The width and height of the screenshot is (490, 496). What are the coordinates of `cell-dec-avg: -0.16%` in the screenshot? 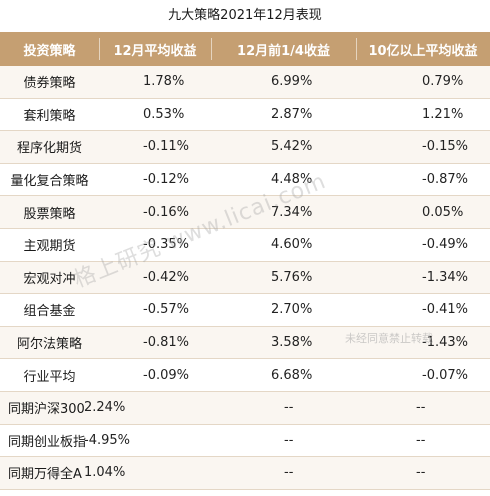 It's located at (166, 212).